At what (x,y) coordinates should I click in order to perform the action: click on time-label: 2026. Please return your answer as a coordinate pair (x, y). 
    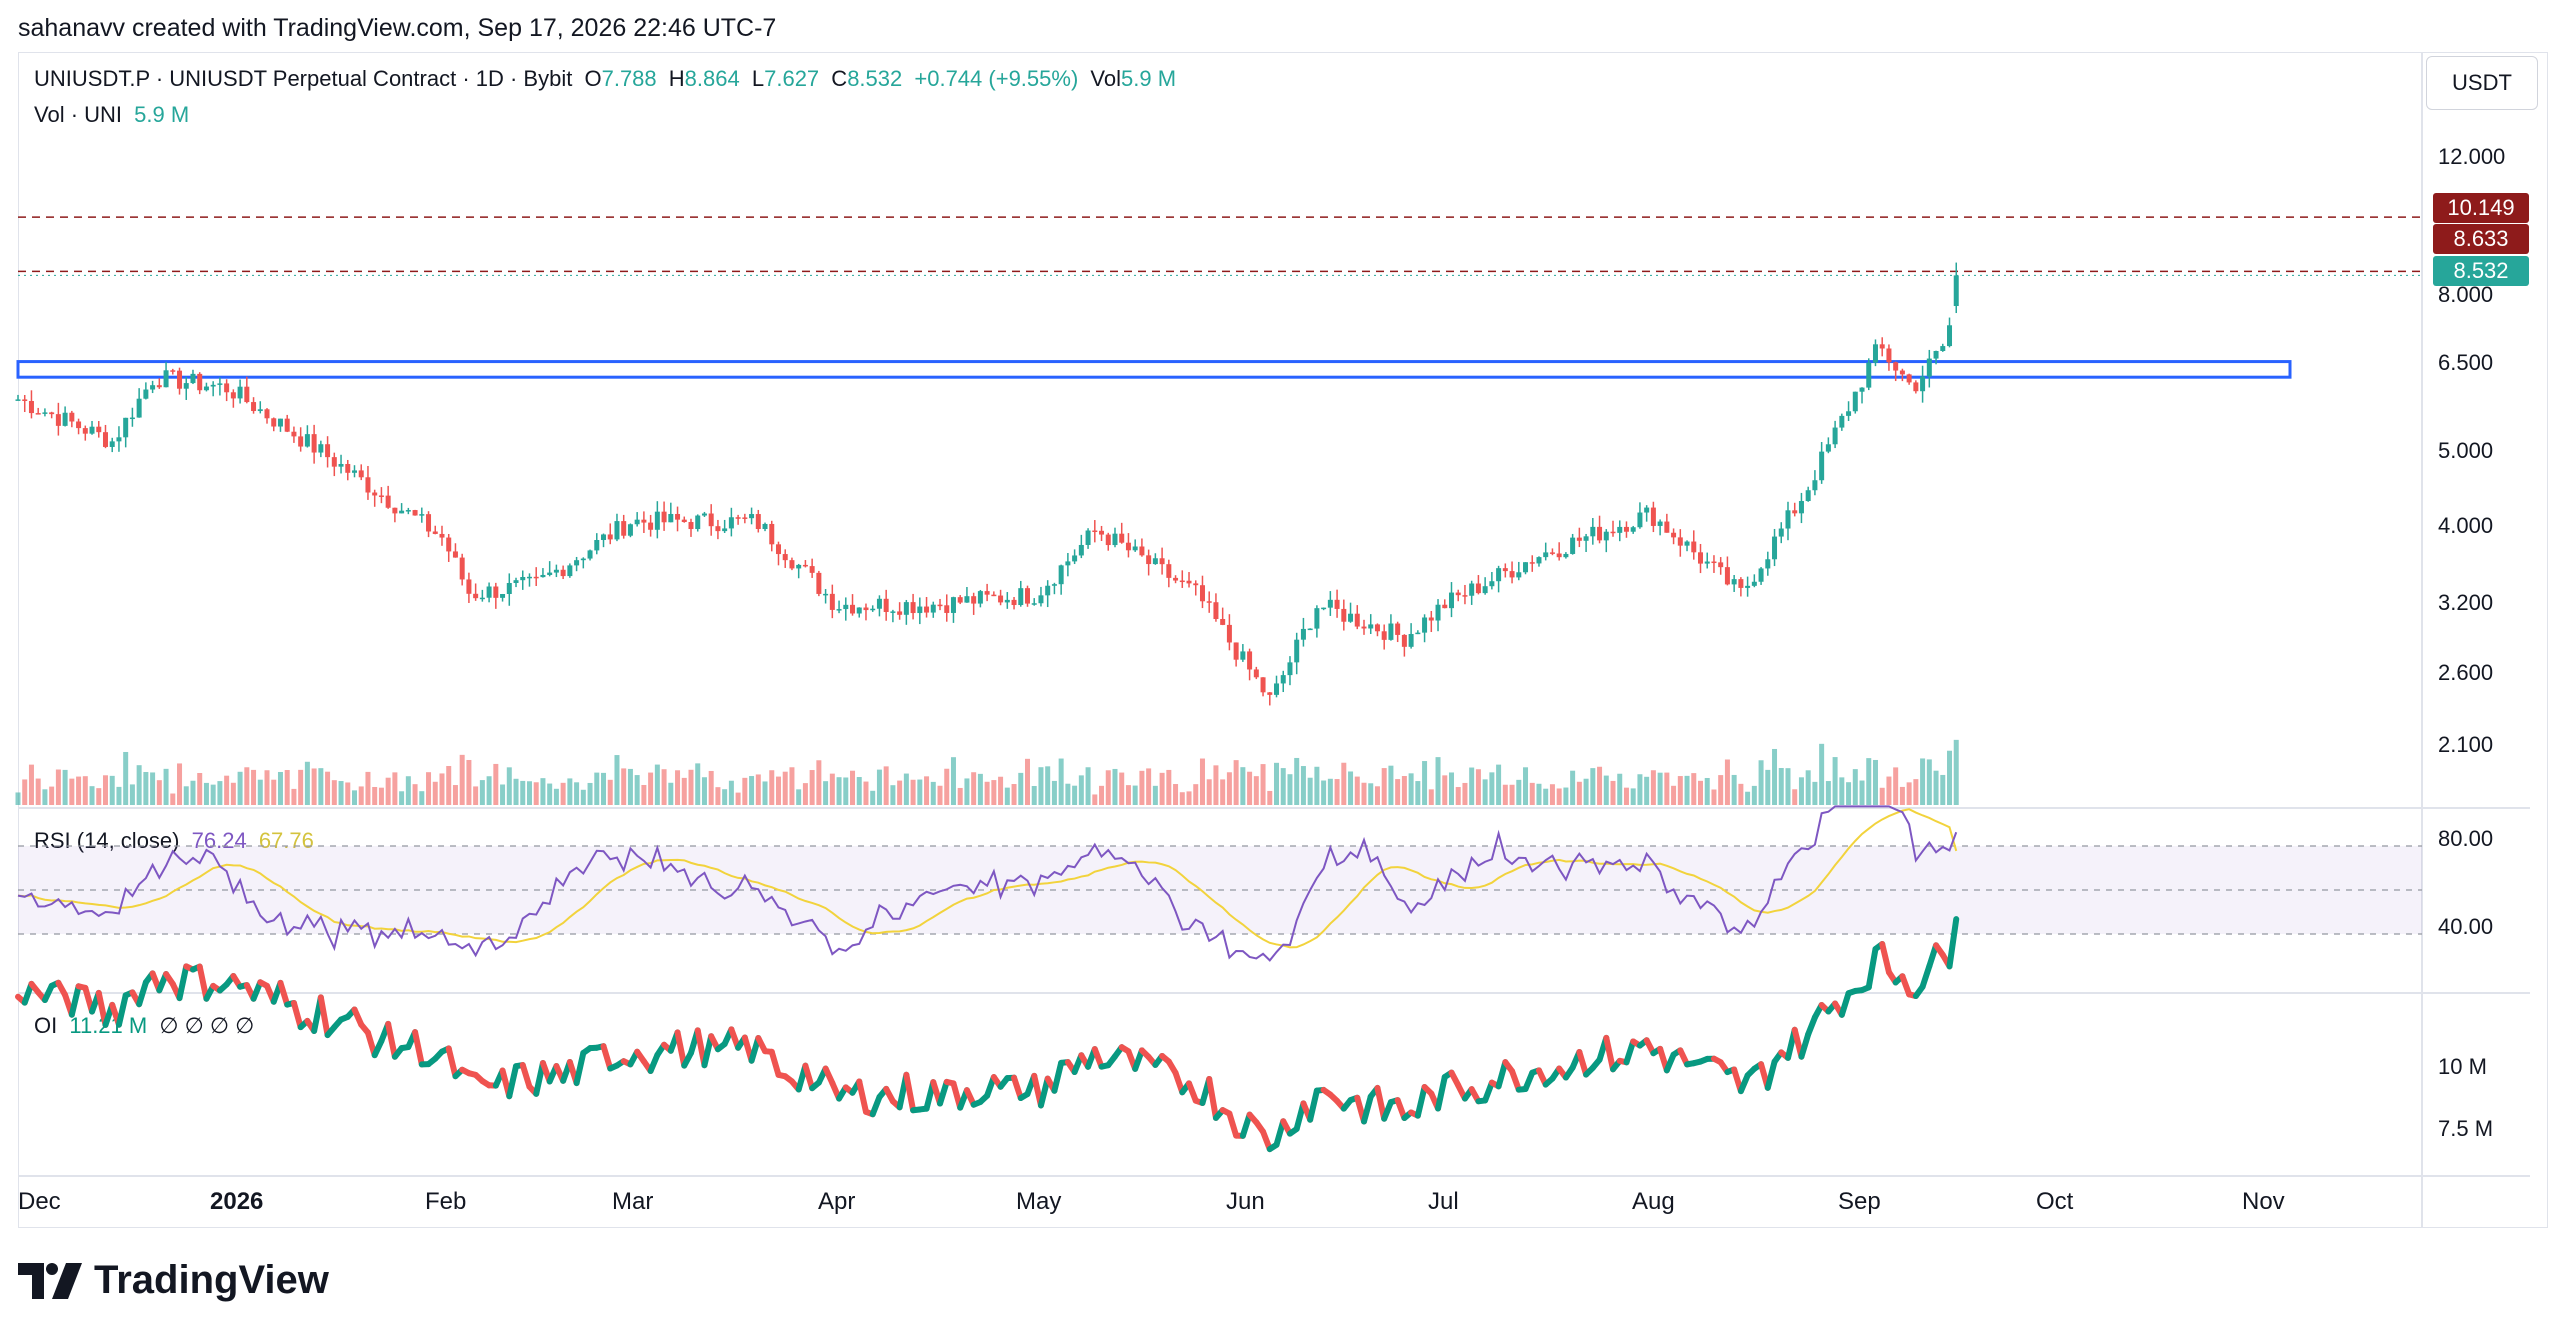
    Looking at the image, I should click on (237, 1201).